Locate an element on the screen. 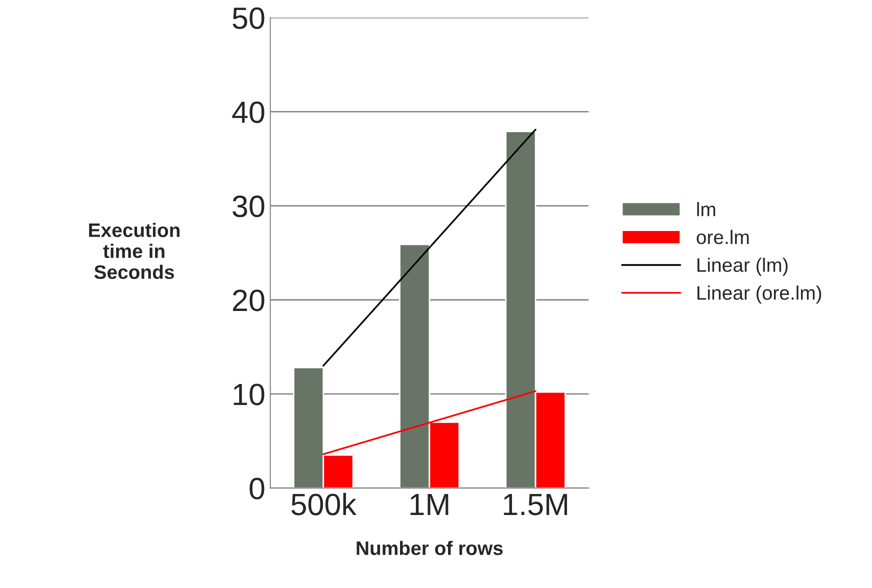 Image resolution: width=872 pixels, height=588 pixels. y-axis-title: Execution time in Seconds is located at coordinates (134, 251).